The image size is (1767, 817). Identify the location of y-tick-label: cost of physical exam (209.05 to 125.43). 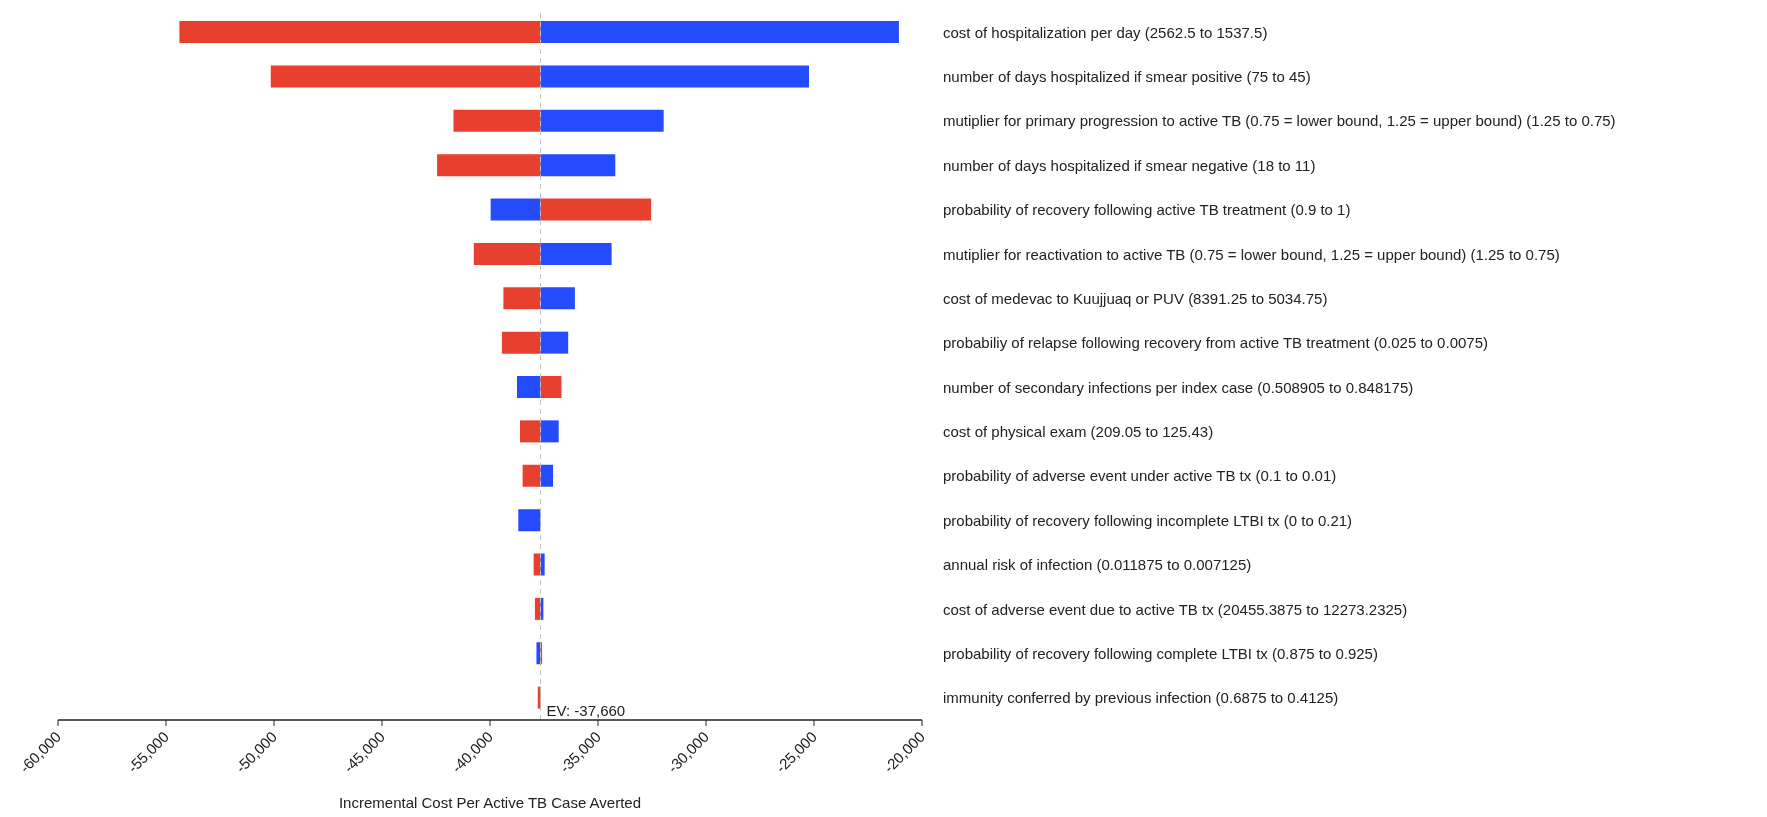
(1078, 432).